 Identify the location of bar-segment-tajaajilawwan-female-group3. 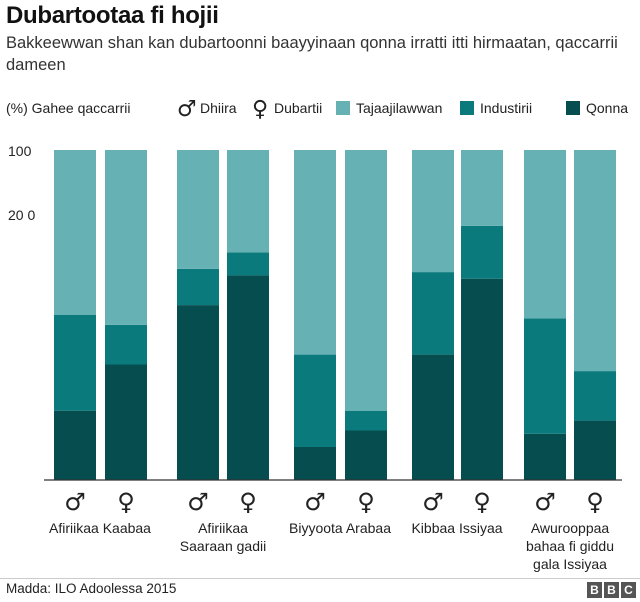
(482, 188).